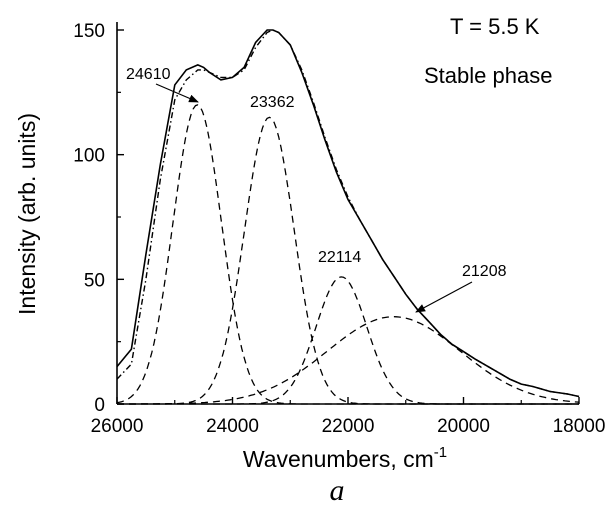  Describe the element at coordinates (348, 426) in the screenshot. I see `x-tick-label: 22000` at that location.